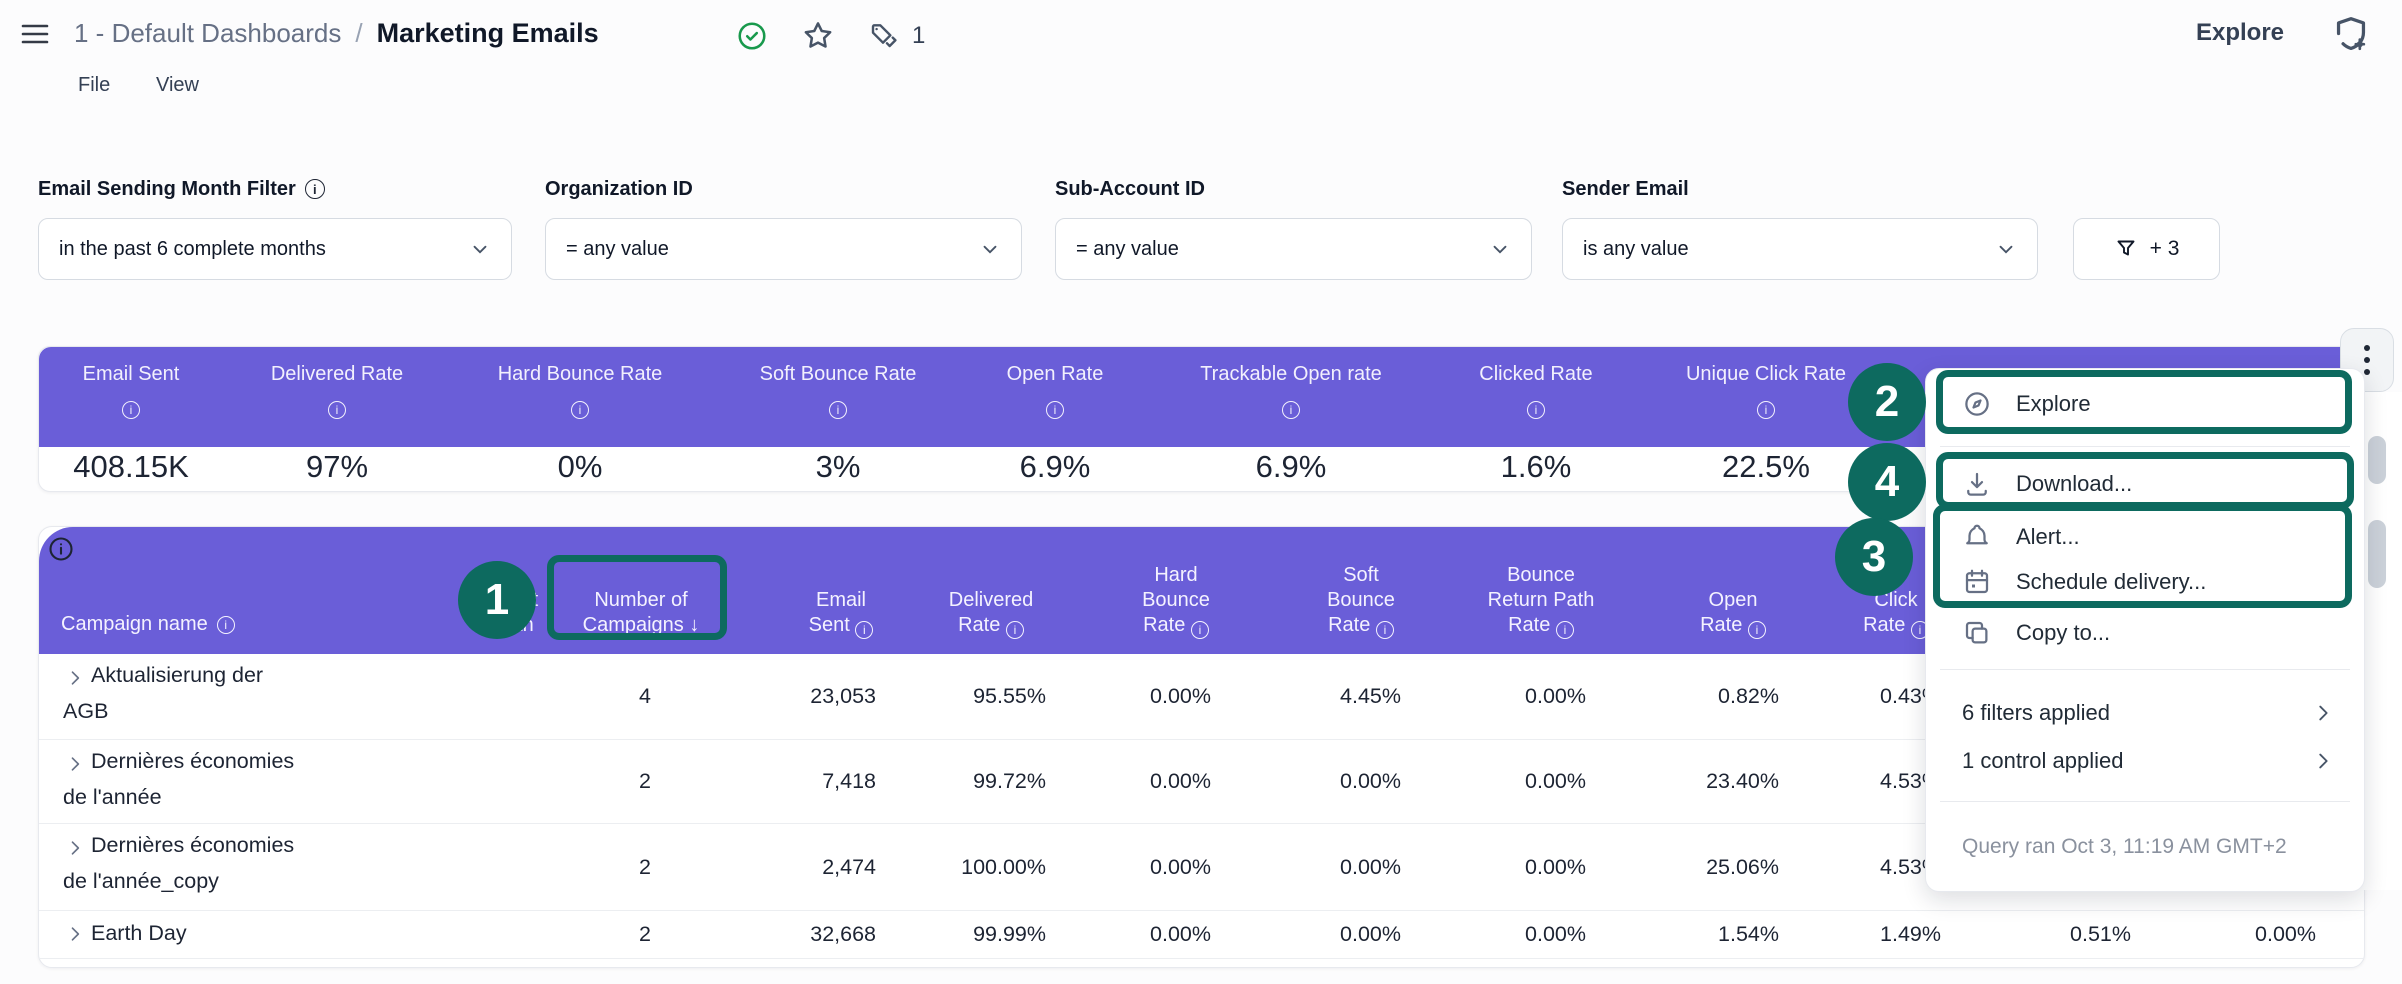 The width and height of the screenshot is (2402, 984). I want to click on column-header-email-sent: Email Sent i, so click(841, 613).